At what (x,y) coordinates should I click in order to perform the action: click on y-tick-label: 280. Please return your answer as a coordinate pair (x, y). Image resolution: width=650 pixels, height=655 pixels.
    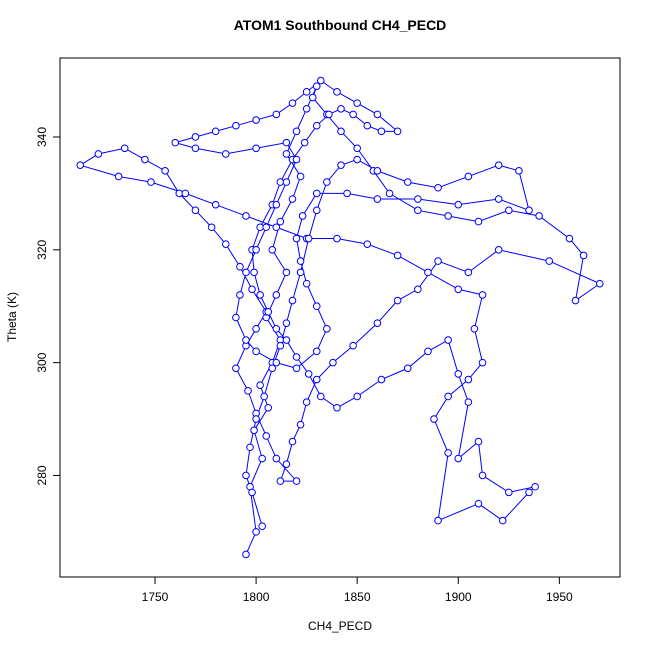
    Looking at the image, I should click on (42, 475).